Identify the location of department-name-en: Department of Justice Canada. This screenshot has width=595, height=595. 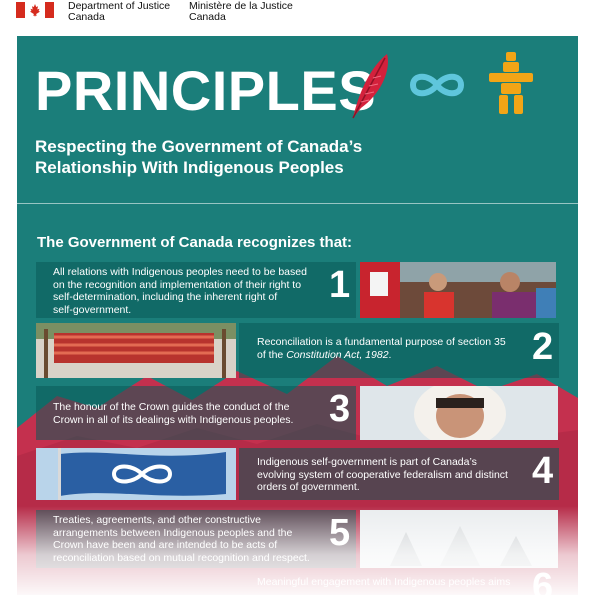
(119, 11).